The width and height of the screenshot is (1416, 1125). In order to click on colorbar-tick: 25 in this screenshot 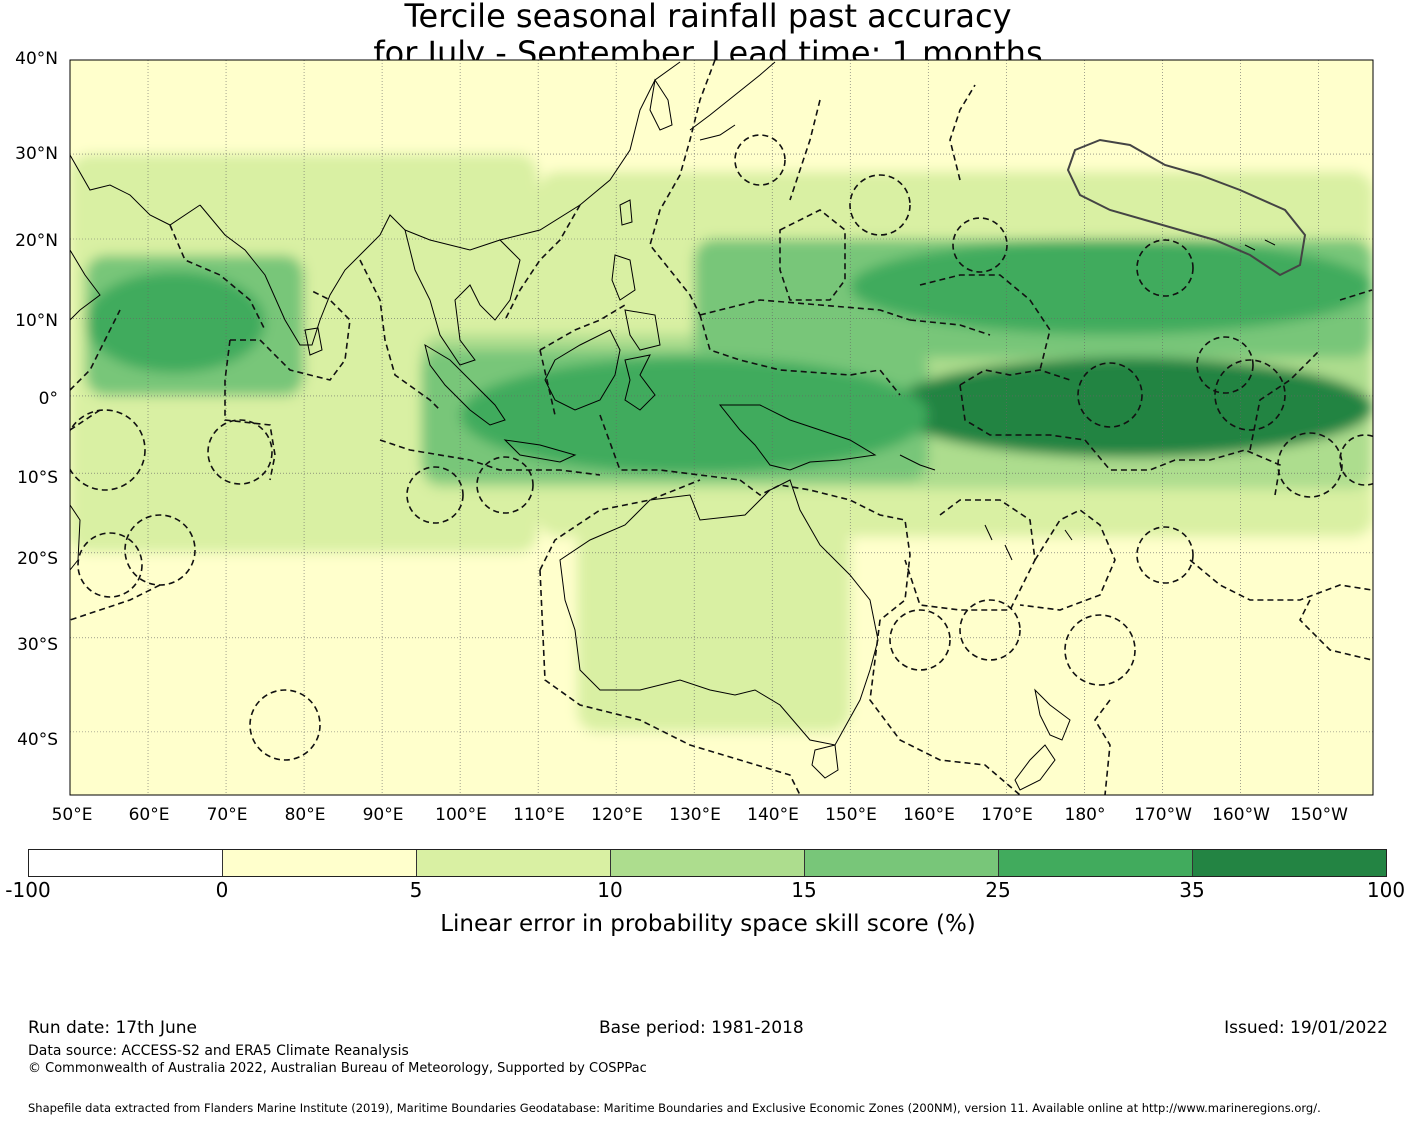, I will do `click(998, 890)`.